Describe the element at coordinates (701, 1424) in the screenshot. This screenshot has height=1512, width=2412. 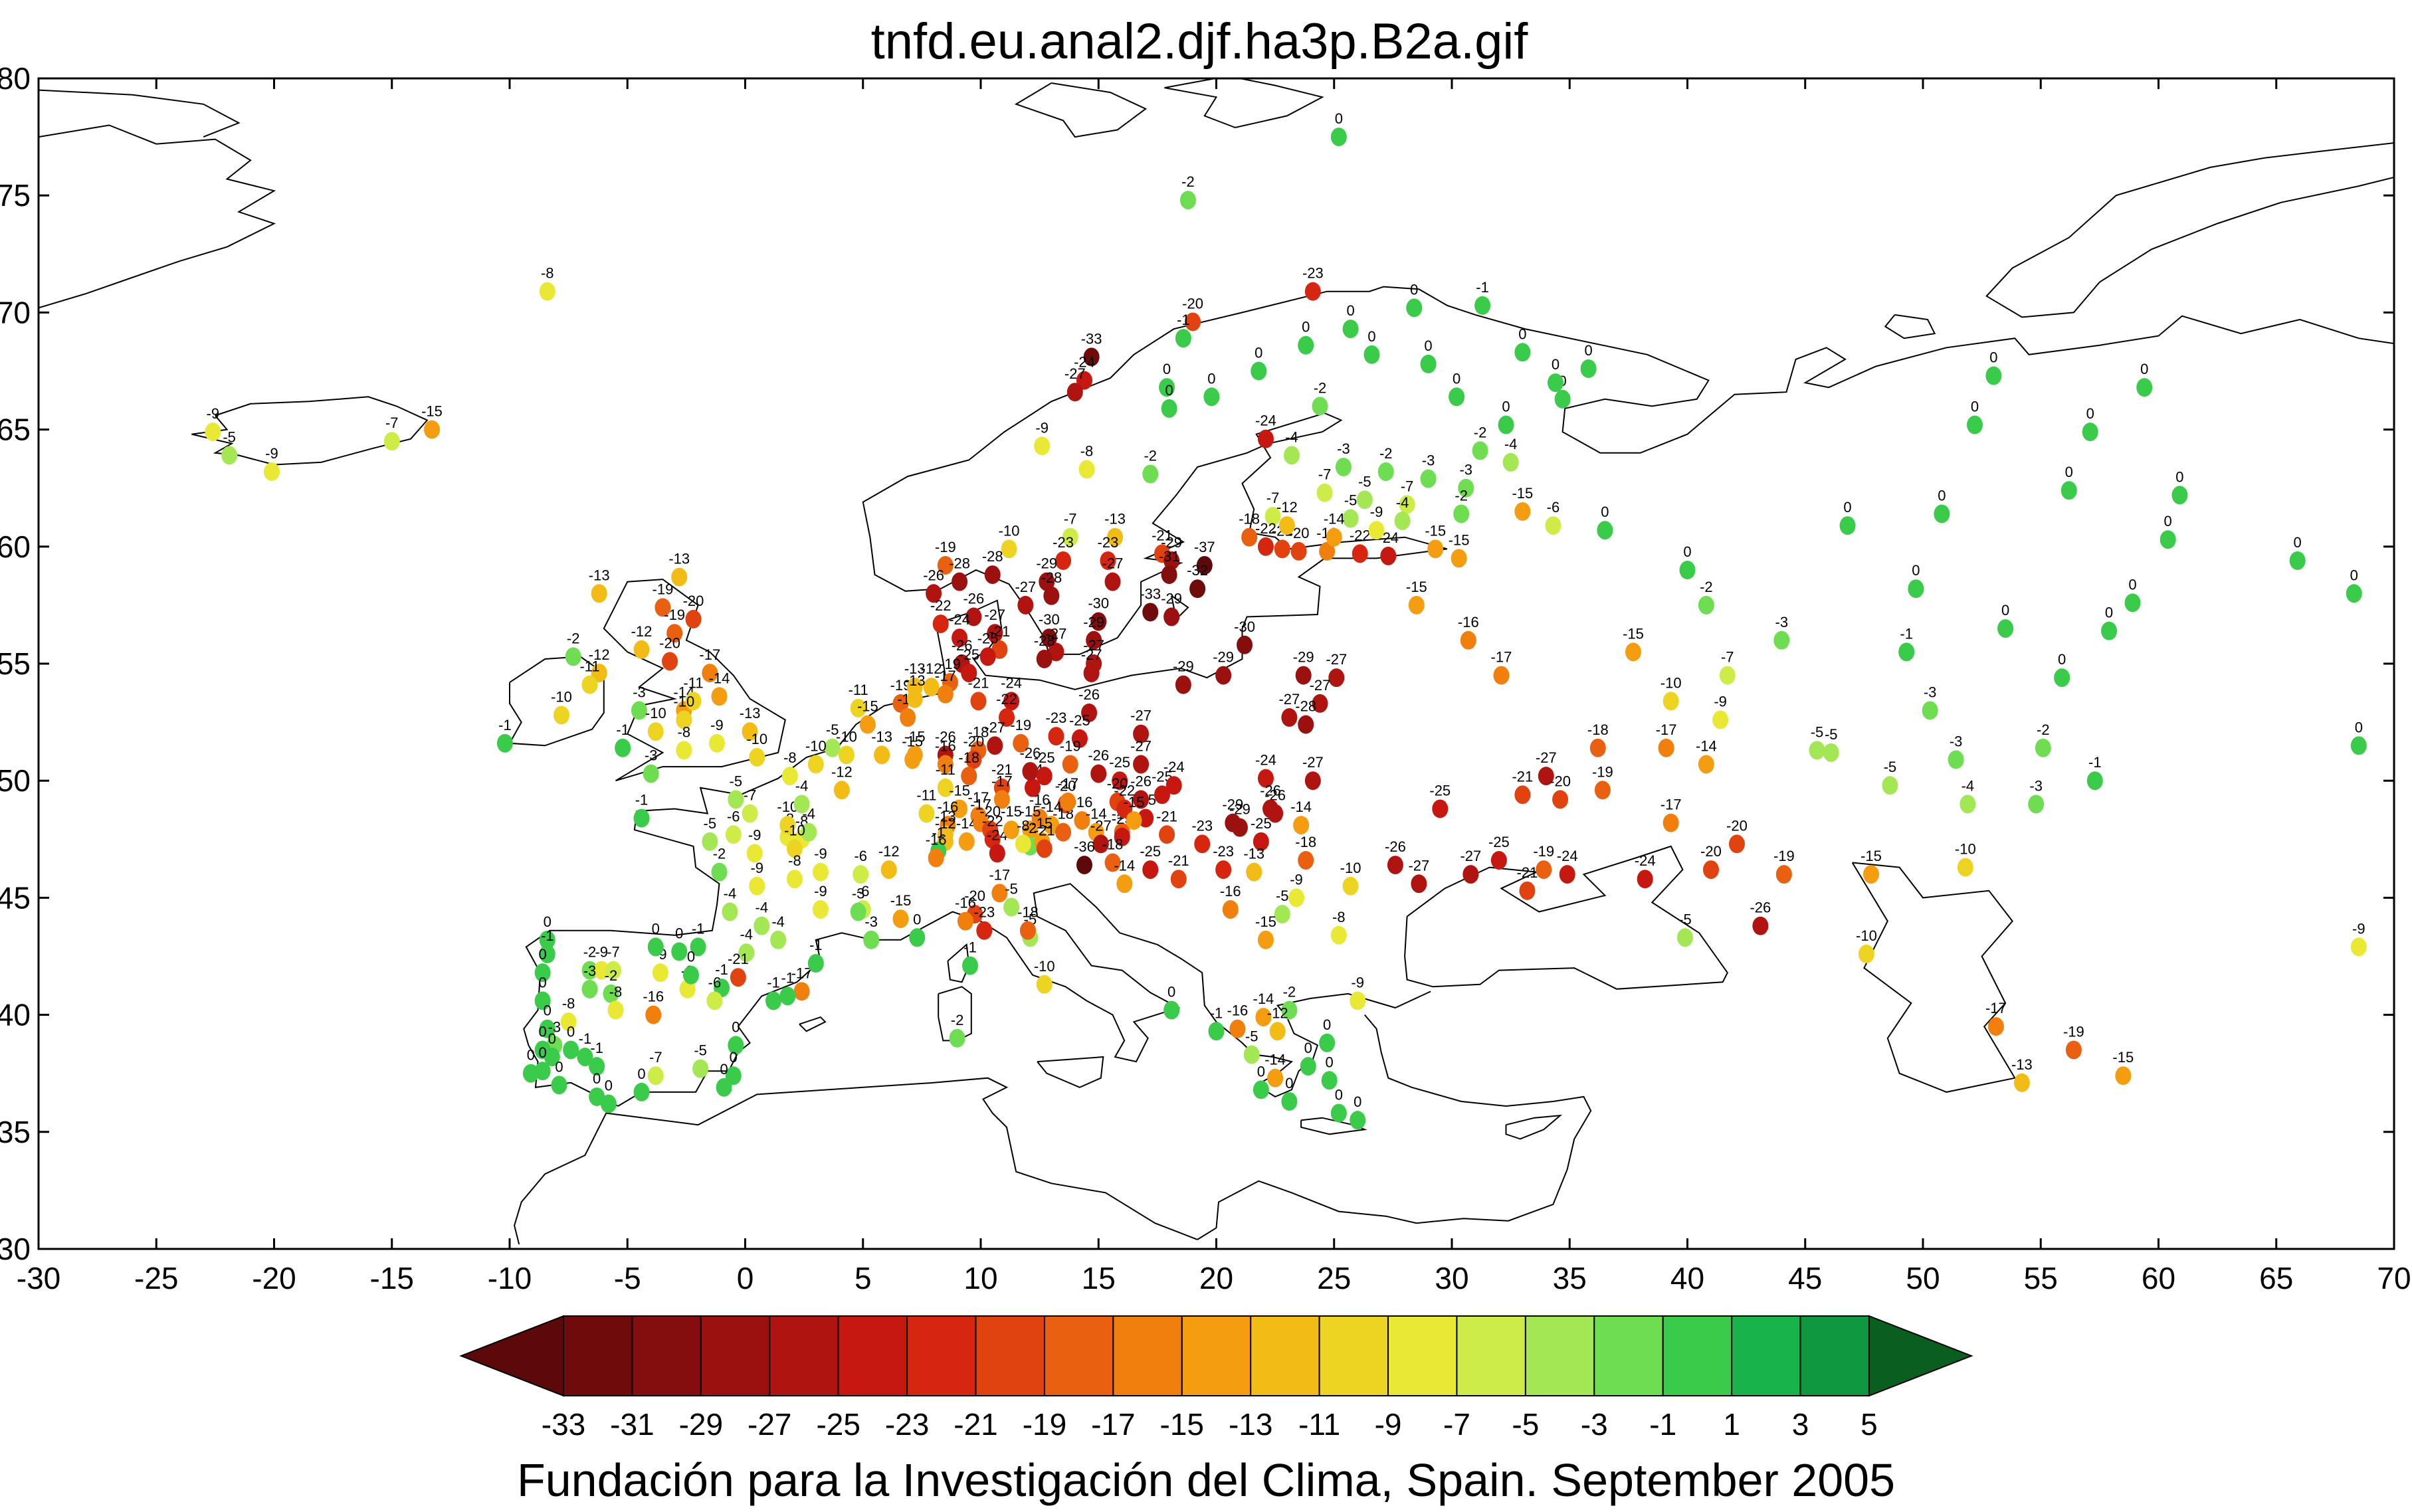
I see `colorbar-tick-label: -29` at that location.